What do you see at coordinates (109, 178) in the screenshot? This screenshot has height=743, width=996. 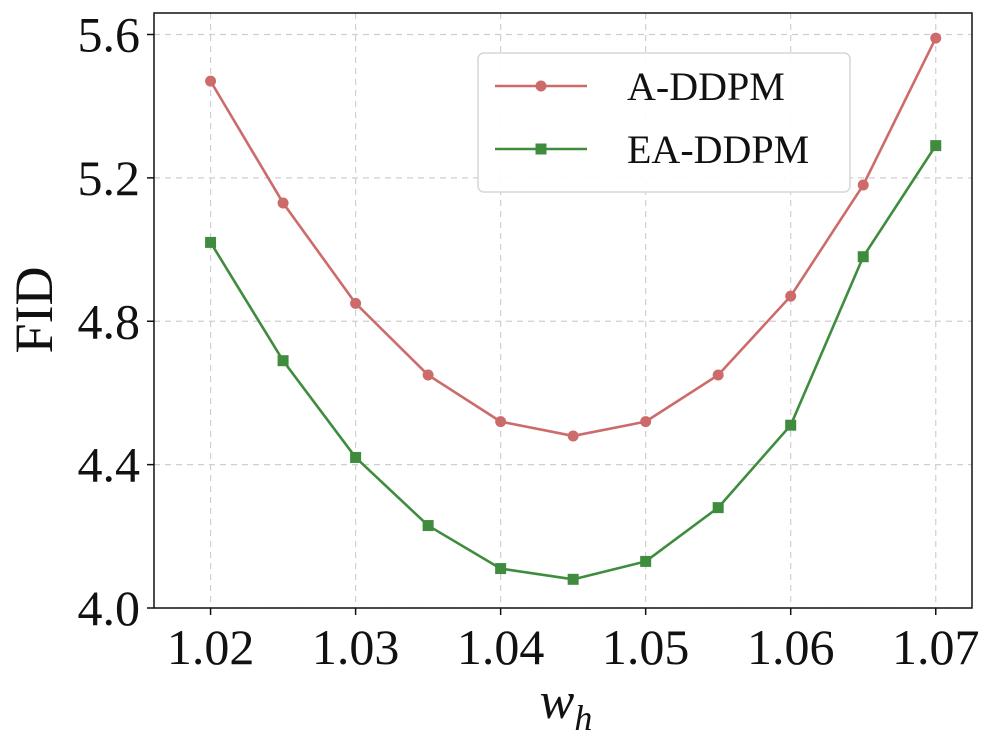 I see `y-tick-label: 5.2` at bounding box center [109, 178].